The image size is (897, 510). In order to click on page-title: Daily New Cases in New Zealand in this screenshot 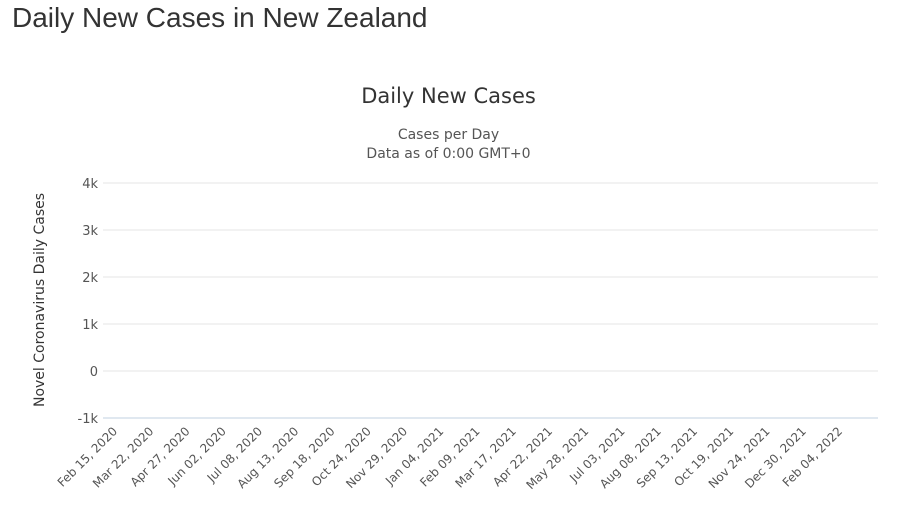, I will do `click(220, 17)`.